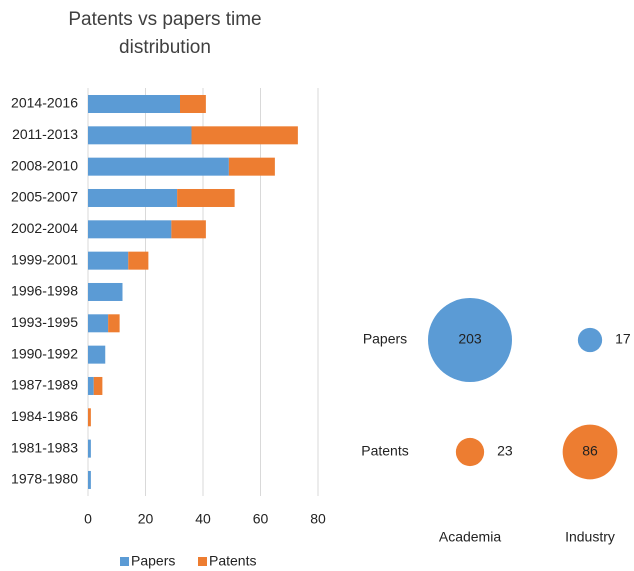 Image resolution: width=634 pixels, height=571 pixels. What do you see at coordinates (44, 228) in the screenshot?
I see `y-tick-label: 2002-2004` at bounding box center [44, 228].